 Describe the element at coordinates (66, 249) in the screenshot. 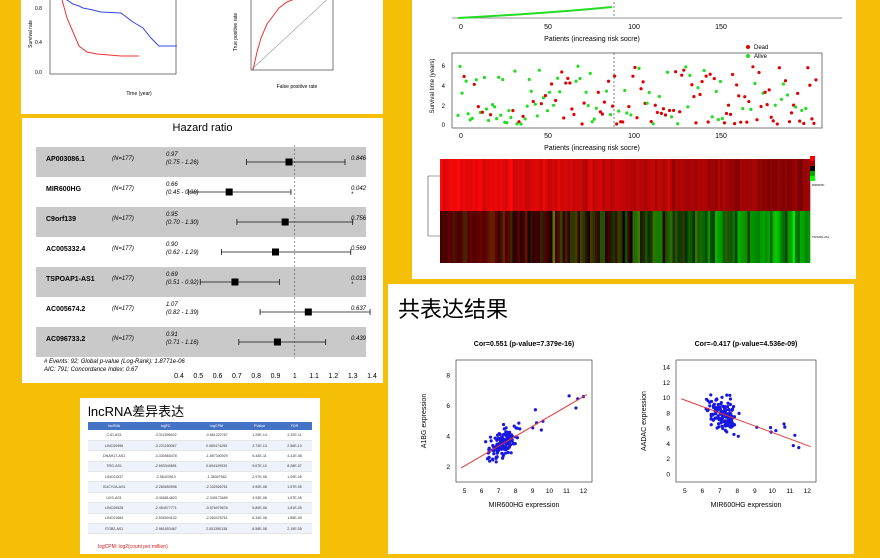

I see `forest-gene-name: AC005332.4` at that location.